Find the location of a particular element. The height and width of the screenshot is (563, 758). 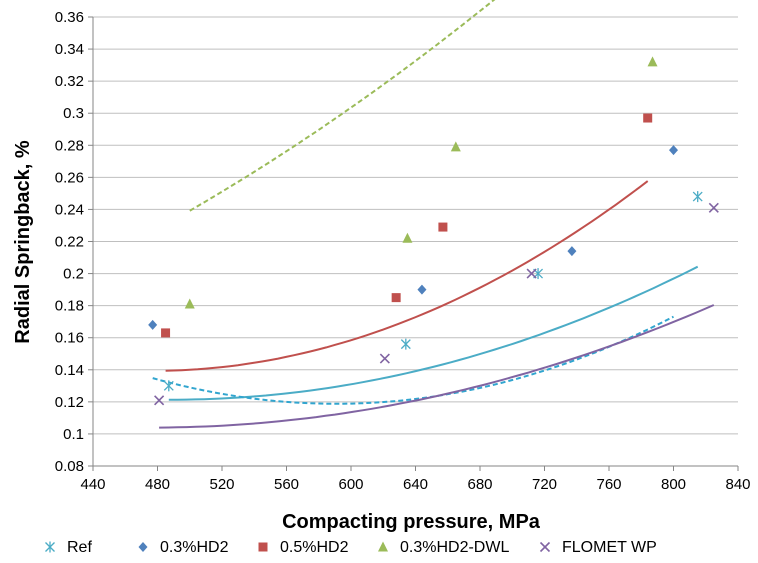

y-tick-label: 0.12 is located at coordinates (69, 402).